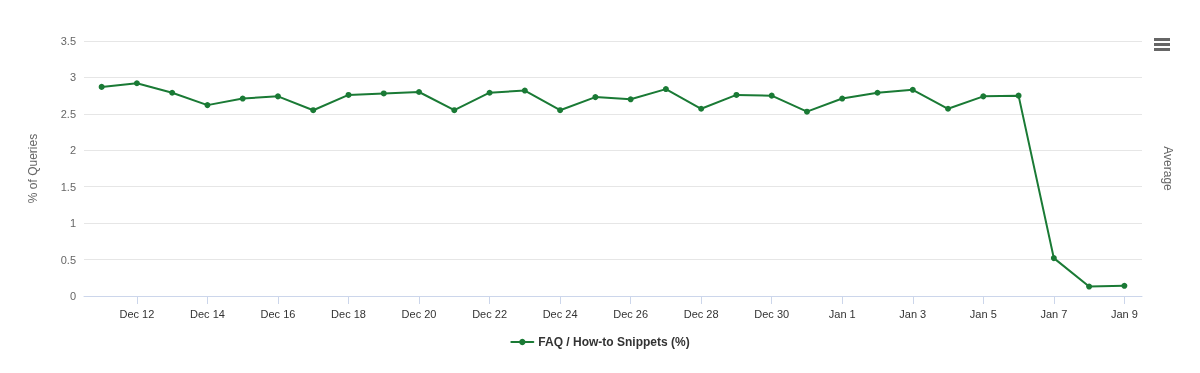 The height and width of the screenshot is (373, 1200). What do you see at coordinates (614, 342) in the screenshot?
I see `legend-label: FAQ / How-to Snippets (%)` at bounding box center [614, 342].